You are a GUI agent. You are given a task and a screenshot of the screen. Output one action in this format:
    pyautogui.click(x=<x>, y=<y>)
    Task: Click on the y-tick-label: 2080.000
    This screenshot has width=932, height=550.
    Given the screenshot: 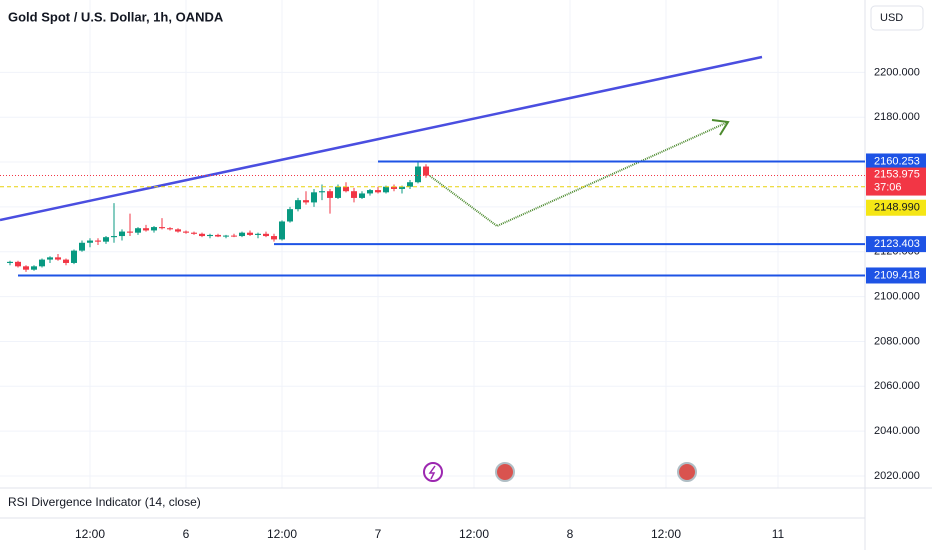 What is the action you would take?
    pyautogui.click(x=897, y=341)
    